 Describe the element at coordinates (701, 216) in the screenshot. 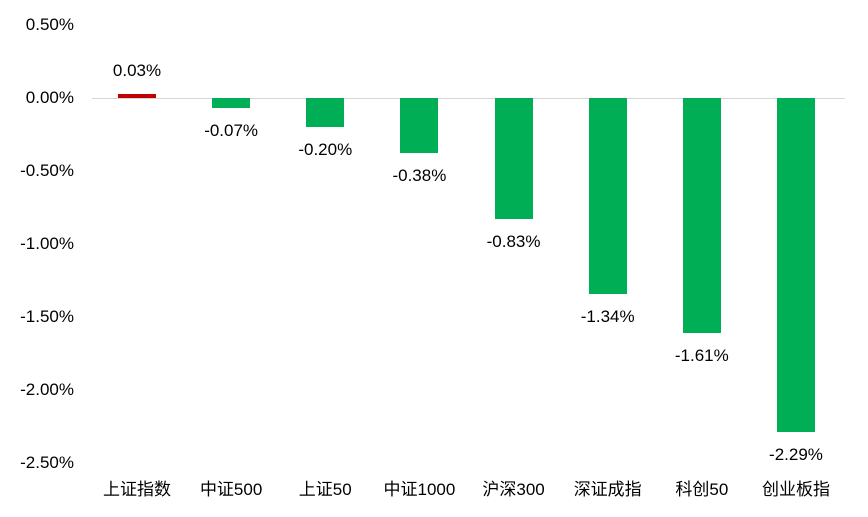

I see `bar-科创50` at that location.